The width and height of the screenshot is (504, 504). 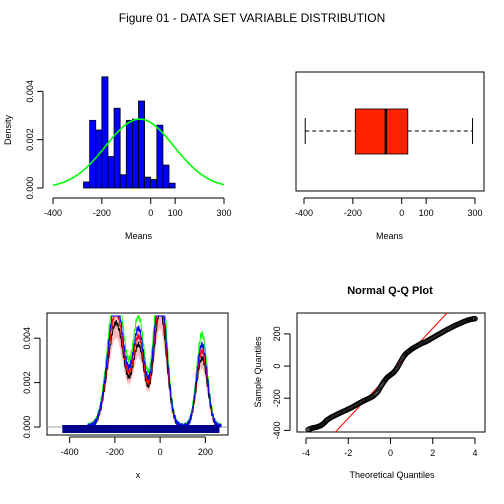 What do you see at coordinates (102, 213) in the screenshot?
I see `hist-x-tick-label: -200` at bounding box center [102, 213].